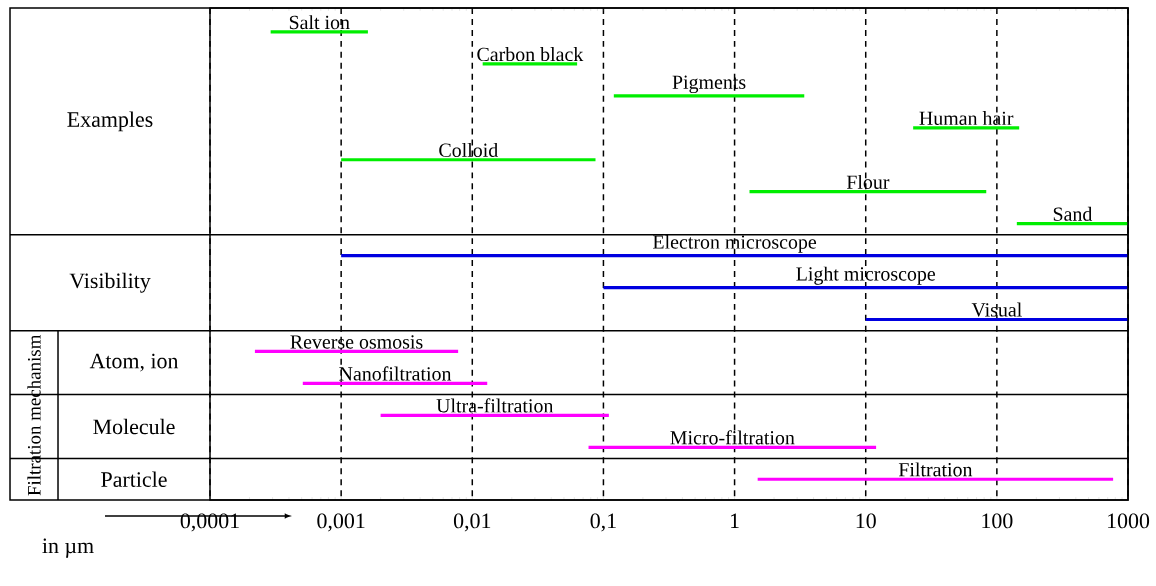 The height and width of the screenshot is (586, 1156). What do you see at coordinates (110, 282) in the screenshot?
I see `text: Visibility` at bounding box center [110, 282].